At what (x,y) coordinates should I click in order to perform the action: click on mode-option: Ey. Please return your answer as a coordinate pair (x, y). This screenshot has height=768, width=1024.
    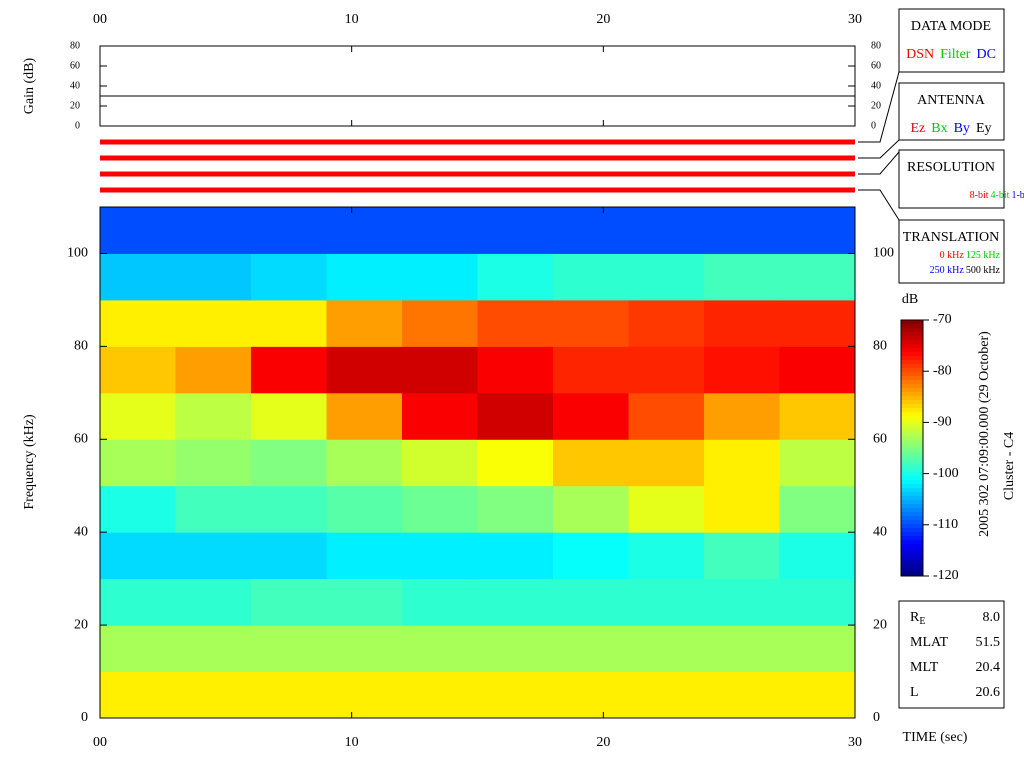
    Looking at the image, I should click on (984, 128).